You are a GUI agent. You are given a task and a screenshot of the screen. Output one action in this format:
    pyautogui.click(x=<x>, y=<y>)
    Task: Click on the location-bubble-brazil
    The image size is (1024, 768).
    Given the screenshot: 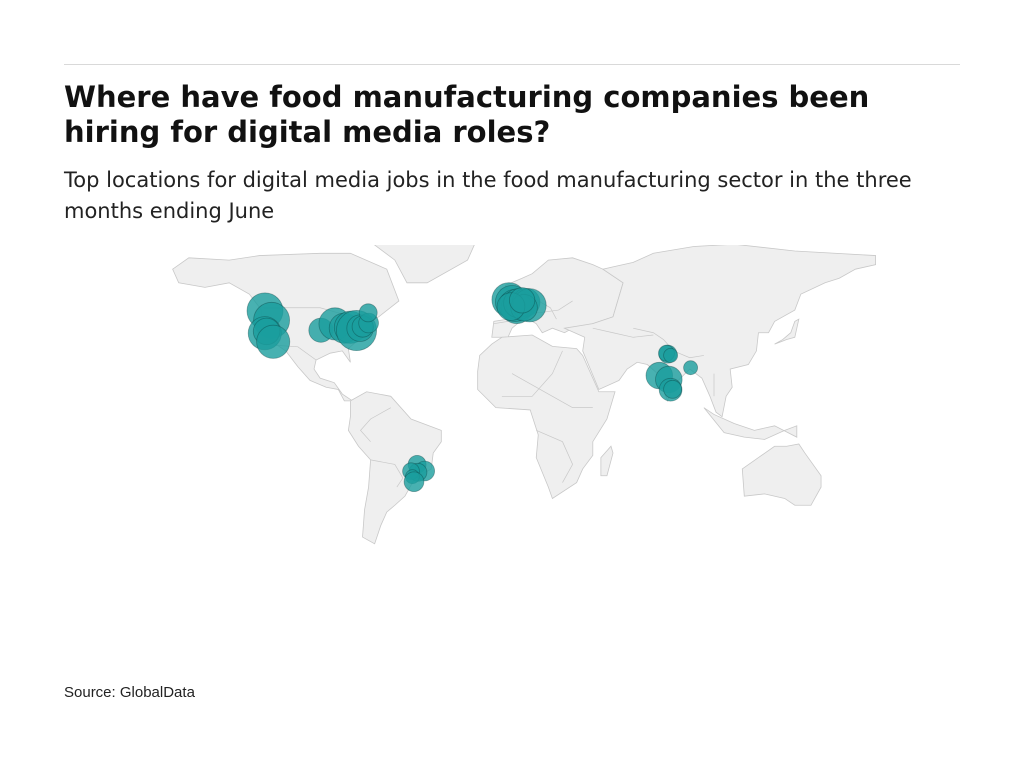 What is the action you would take?
    pyautogui.click(x=414, y=482)
    